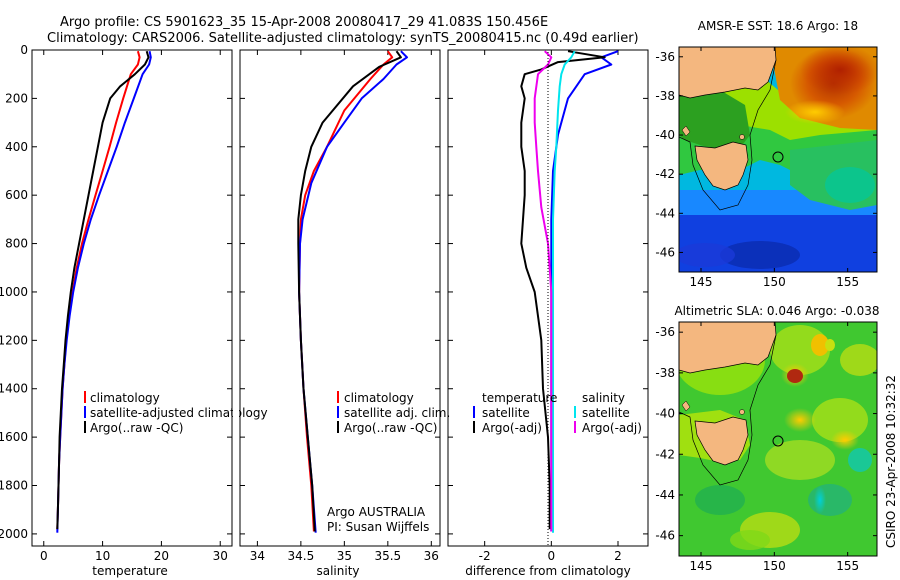 This screenshot has width=900, height=580. Describe the element at coordinates (584, 291) in the screenshot. I see `series-line-temperature-satellite` at that location.